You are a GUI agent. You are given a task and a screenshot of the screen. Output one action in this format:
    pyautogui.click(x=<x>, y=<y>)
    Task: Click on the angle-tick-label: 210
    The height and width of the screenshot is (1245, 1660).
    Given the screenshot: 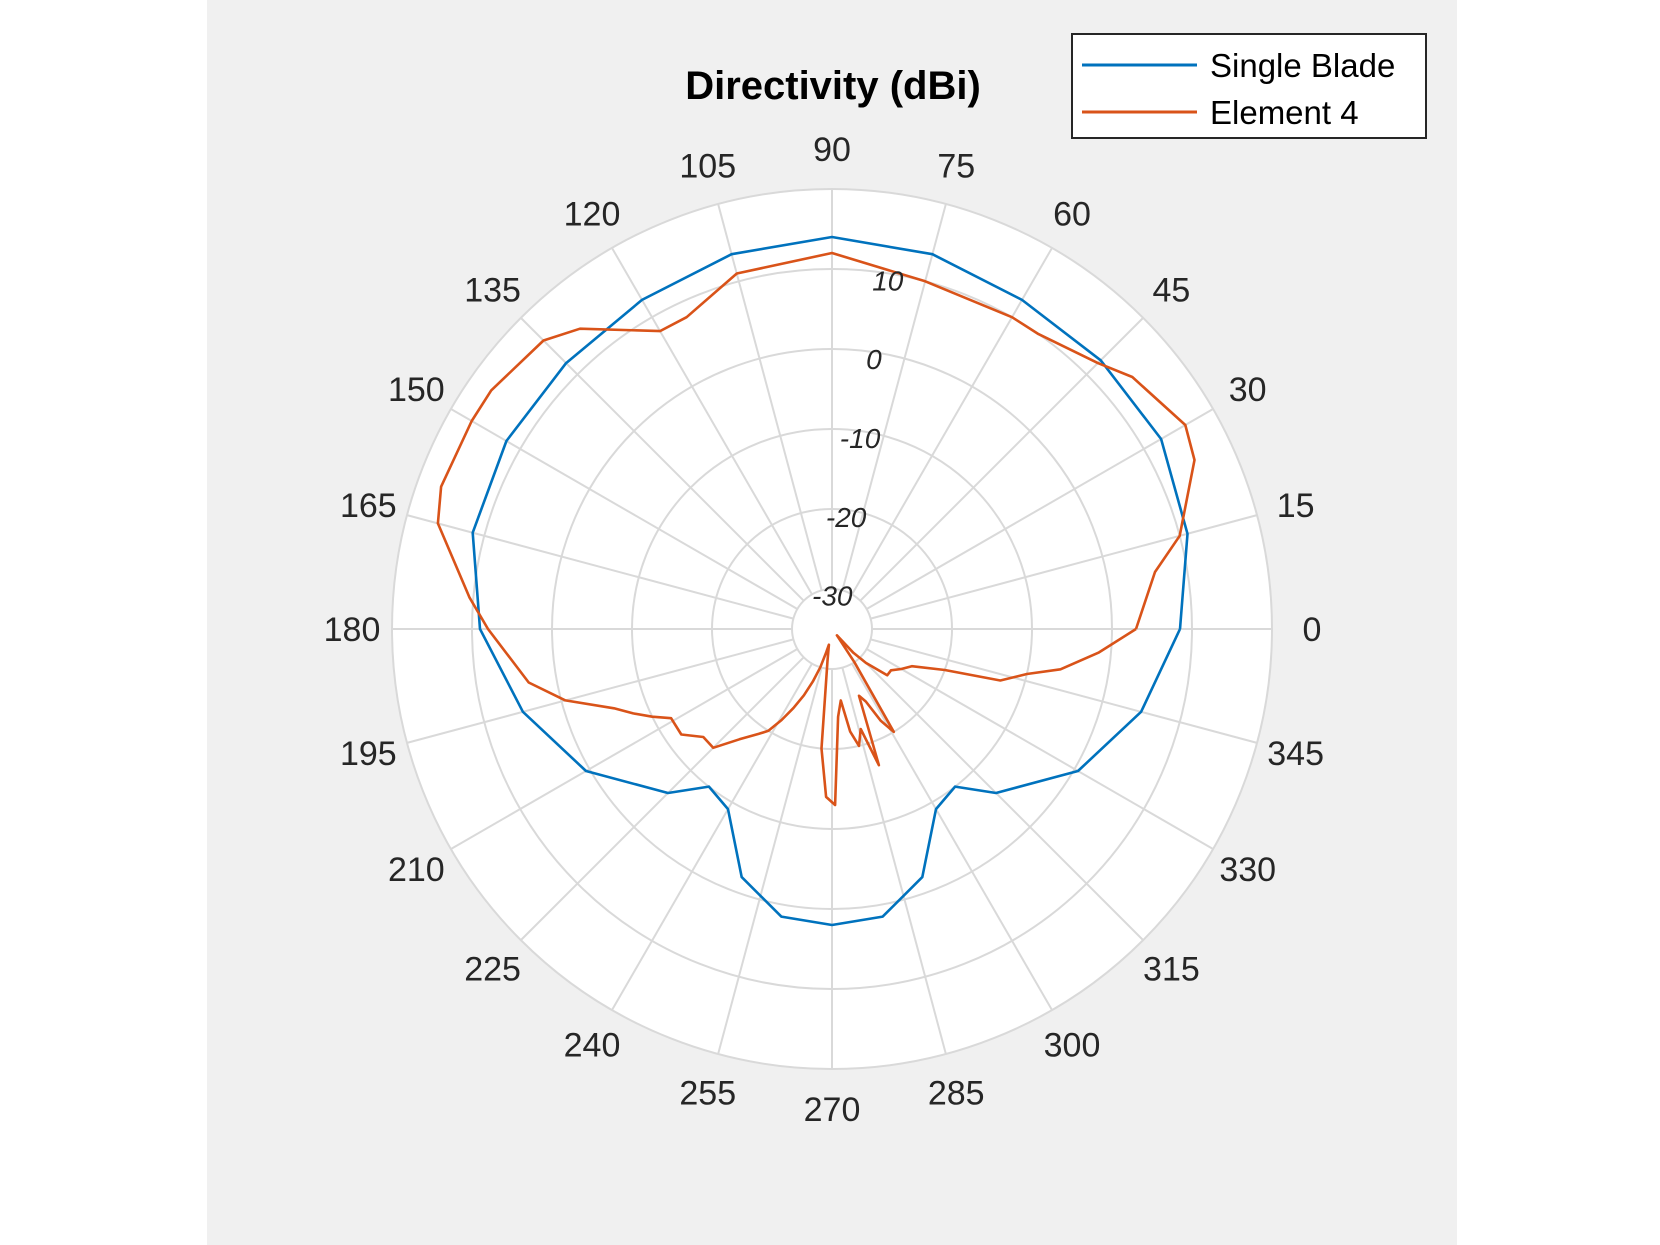 What is the action you would take?
    pyautogui.click(x=416, y=870)
    